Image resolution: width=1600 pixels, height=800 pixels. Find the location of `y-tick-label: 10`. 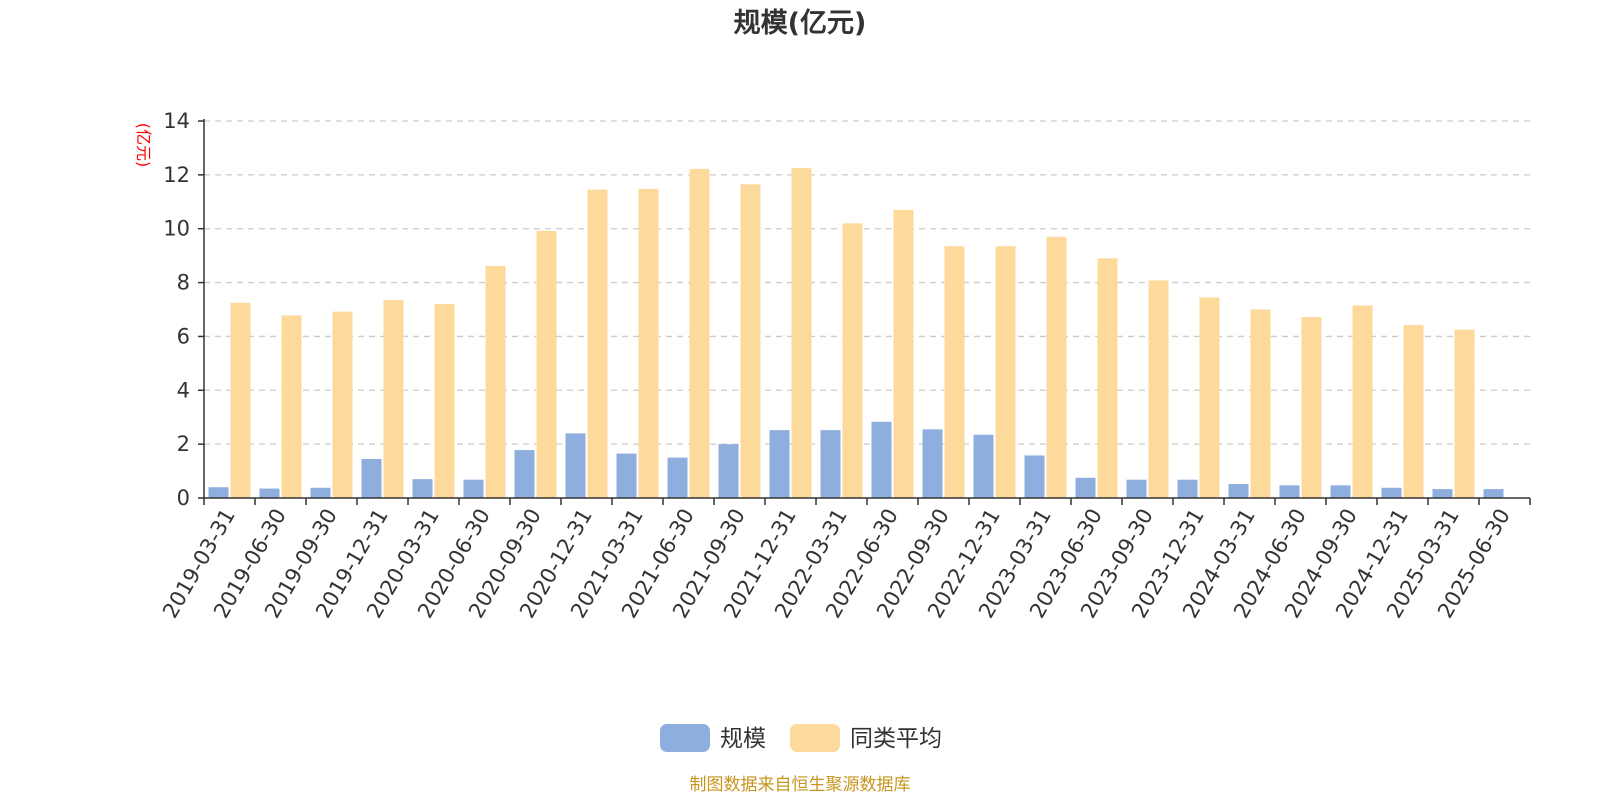

y-tick-label: 10 is located at coordinates (176, 229).